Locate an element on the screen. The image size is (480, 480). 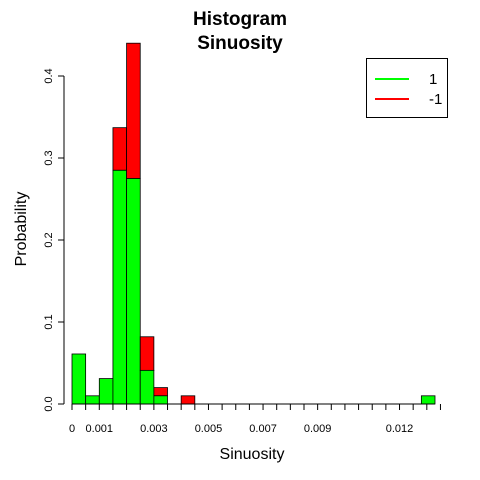
legend-swatch-neg1 is located at coordinates (392, 99).